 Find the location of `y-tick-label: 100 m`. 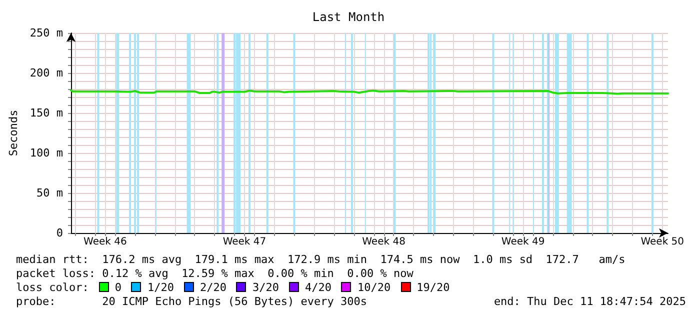

y-tick-label: 100 m is located at coordinates (47, 153).